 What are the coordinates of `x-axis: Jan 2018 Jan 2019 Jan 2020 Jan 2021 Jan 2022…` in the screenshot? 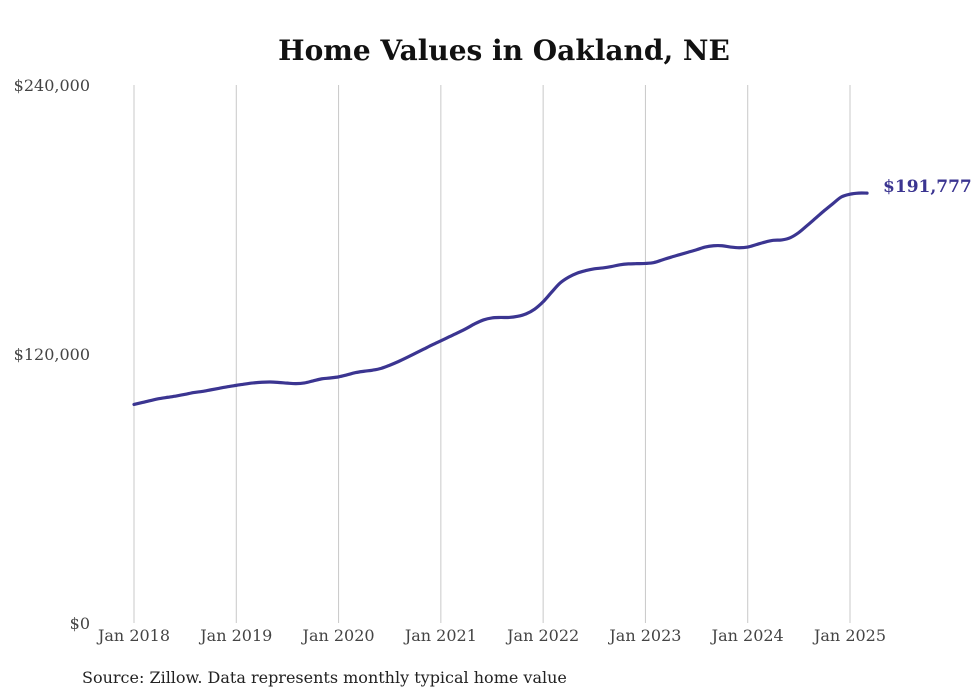 It's located at (491, 635).